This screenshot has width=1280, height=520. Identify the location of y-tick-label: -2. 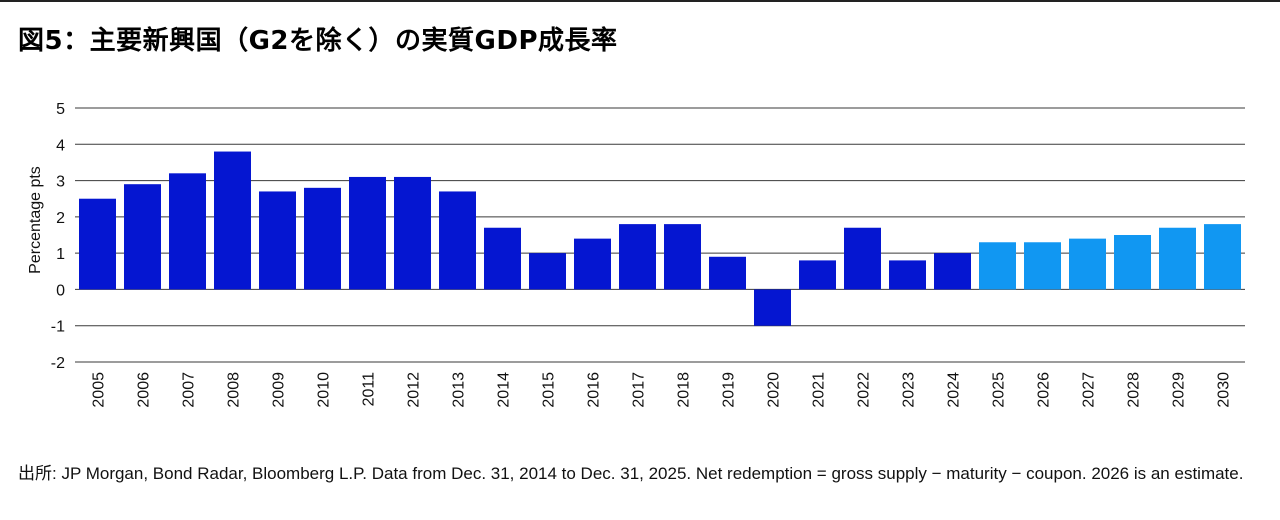
(58, 363).